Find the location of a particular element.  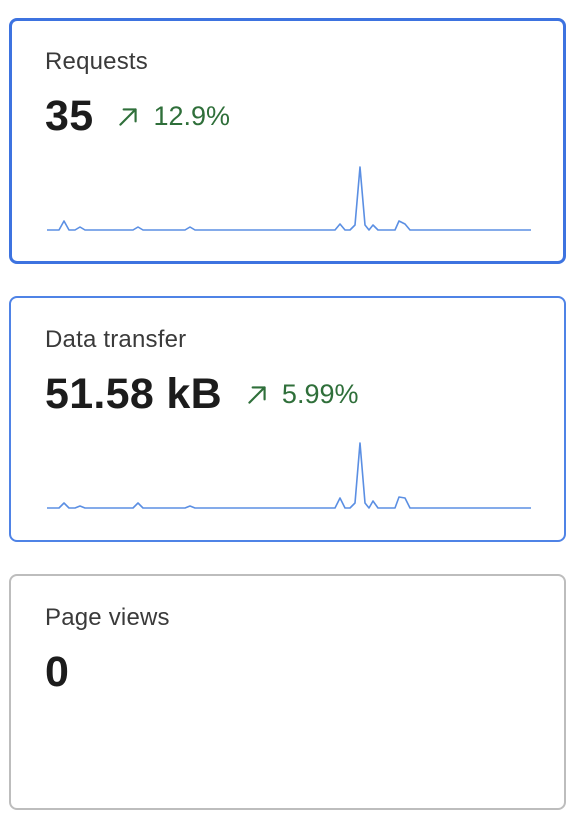

card-label: Page views is located at coordinates (107, 617).